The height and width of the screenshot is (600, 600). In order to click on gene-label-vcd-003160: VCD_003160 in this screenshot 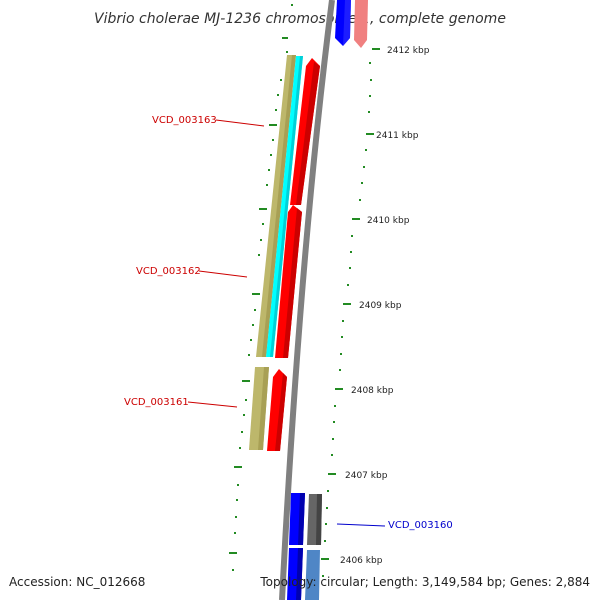, I will do `click(420, 525)`.